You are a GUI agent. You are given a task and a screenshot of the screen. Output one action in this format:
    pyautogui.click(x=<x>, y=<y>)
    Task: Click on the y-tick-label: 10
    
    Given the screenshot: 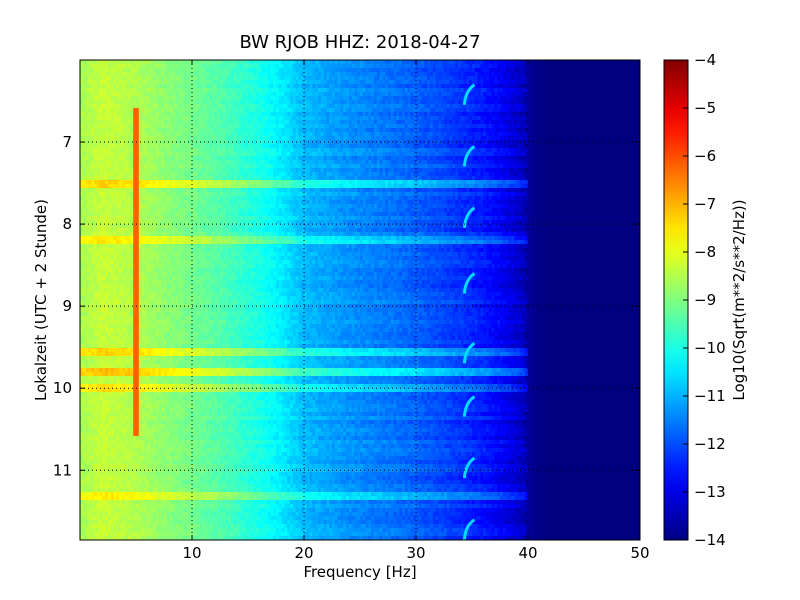 What is the action you would take?
    pyautogui.click(x=62, y=388)
    